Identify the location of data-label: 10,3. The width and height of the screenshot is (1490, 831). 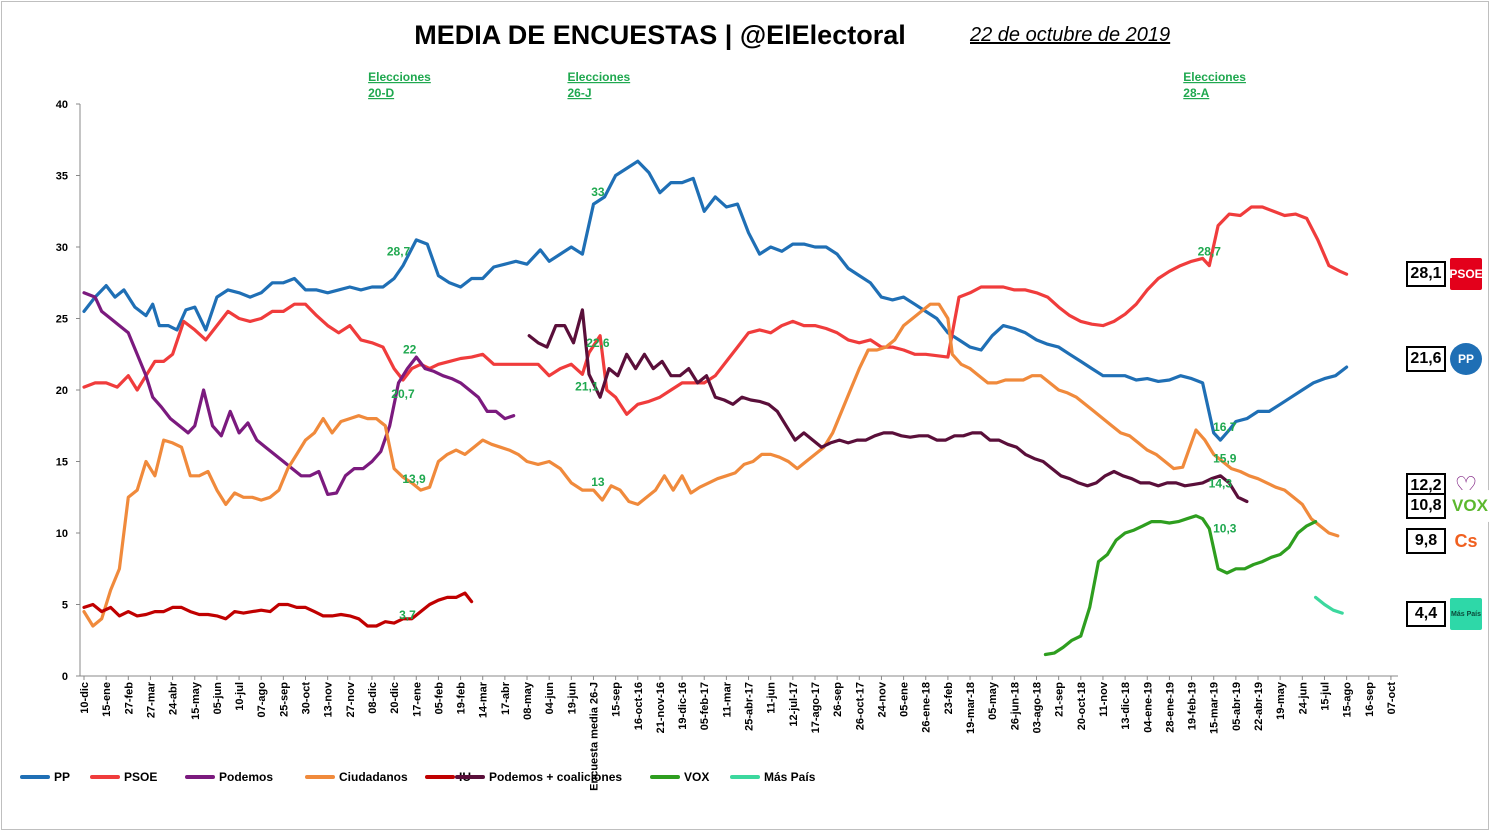
(1225, 529).